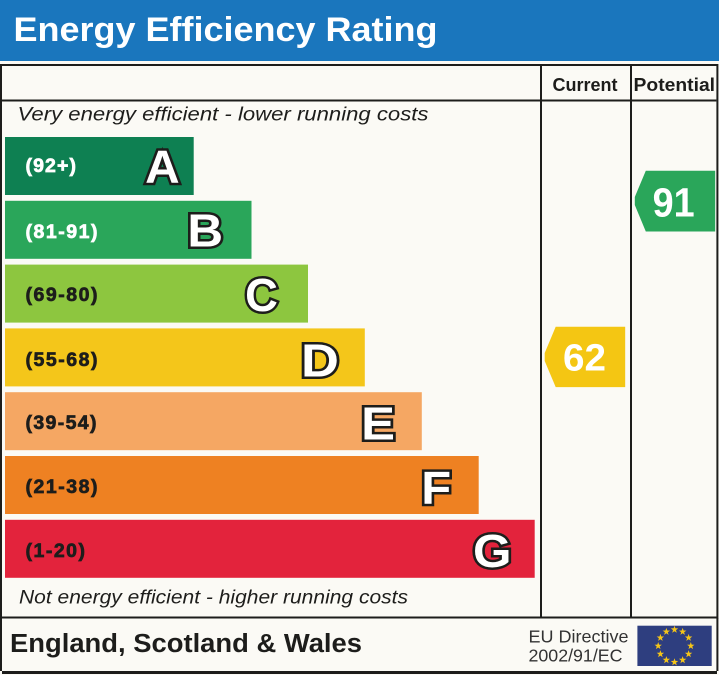 This screenshot has width=719, height=675. Describe the element at coordinates (584, 359) in the screenshot. I see `svg-text: 62` at that location.